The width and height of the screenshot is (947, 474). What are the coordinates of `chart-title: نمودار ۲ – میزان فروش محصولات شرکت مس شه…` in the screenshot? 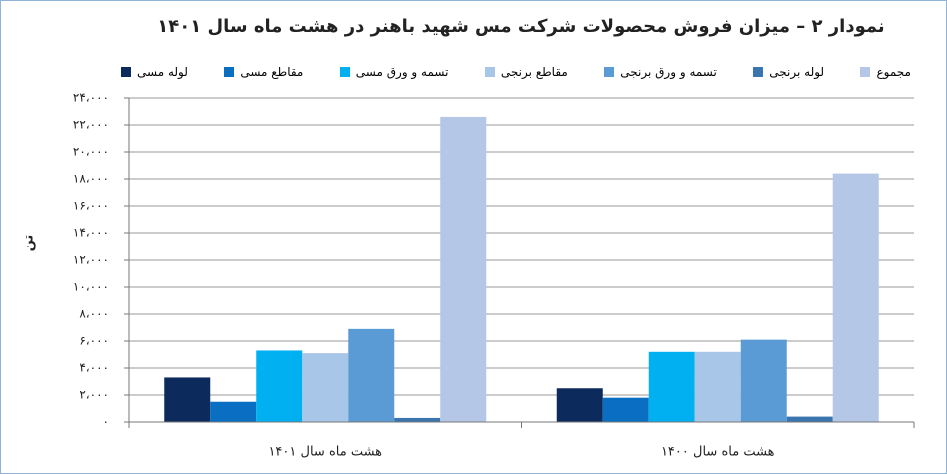 It's located at (520, 26).